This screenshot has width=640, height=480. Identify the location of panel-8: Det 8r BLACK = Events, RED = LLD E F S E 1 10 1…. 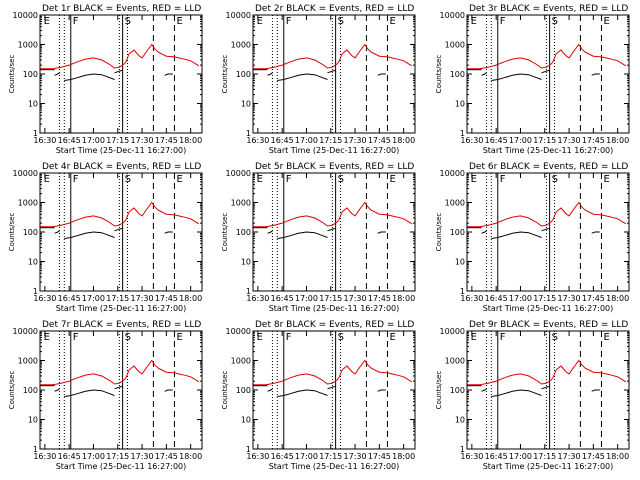
(318, 395).